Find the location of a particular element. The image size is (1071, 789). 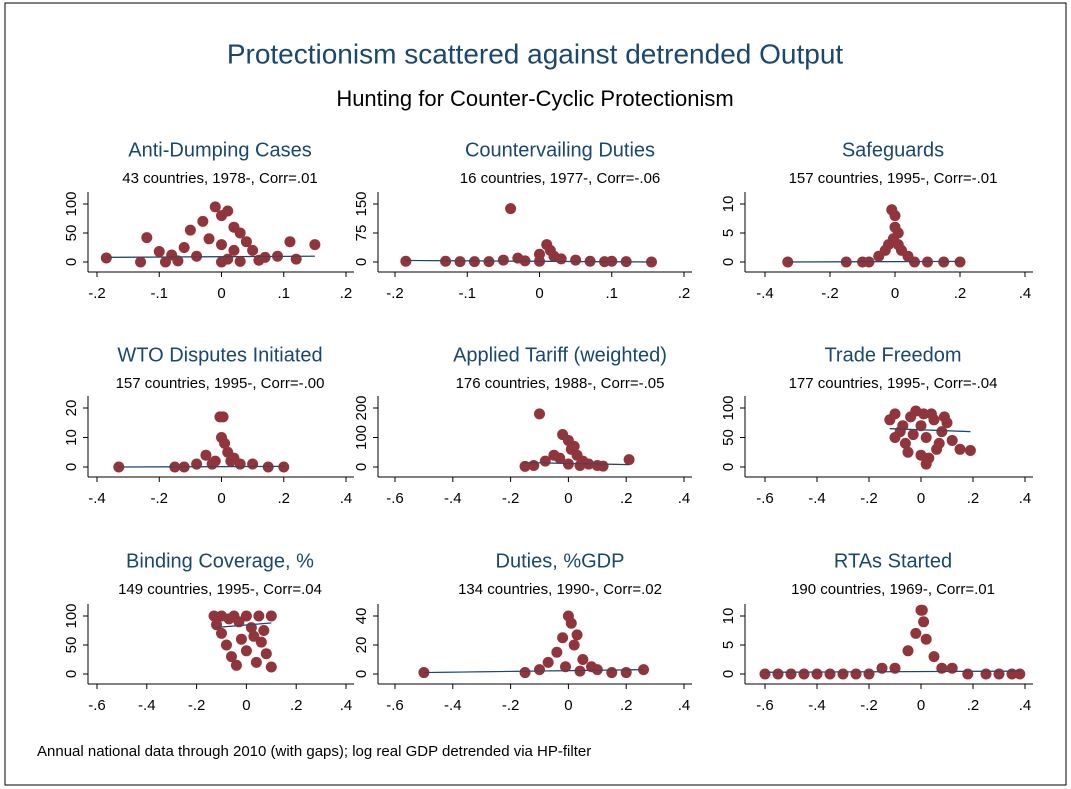

y-tick-label: 5 is located at coordinates (728, 233).